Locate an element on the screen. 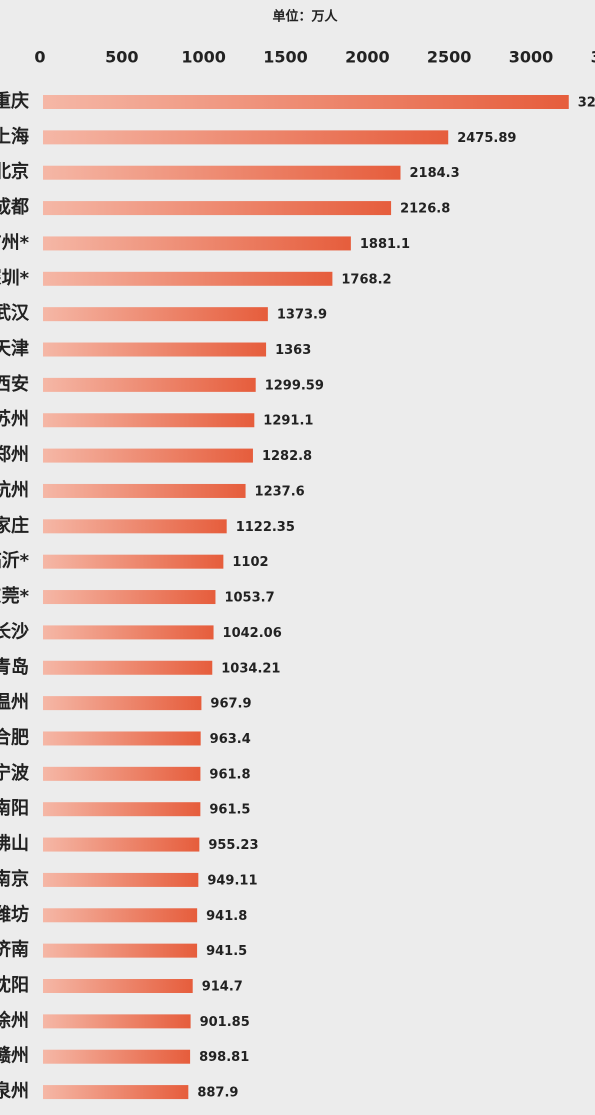 The image size is (595, 1115). y-tick-label: 南阳 is located at coordinates (14, 808).